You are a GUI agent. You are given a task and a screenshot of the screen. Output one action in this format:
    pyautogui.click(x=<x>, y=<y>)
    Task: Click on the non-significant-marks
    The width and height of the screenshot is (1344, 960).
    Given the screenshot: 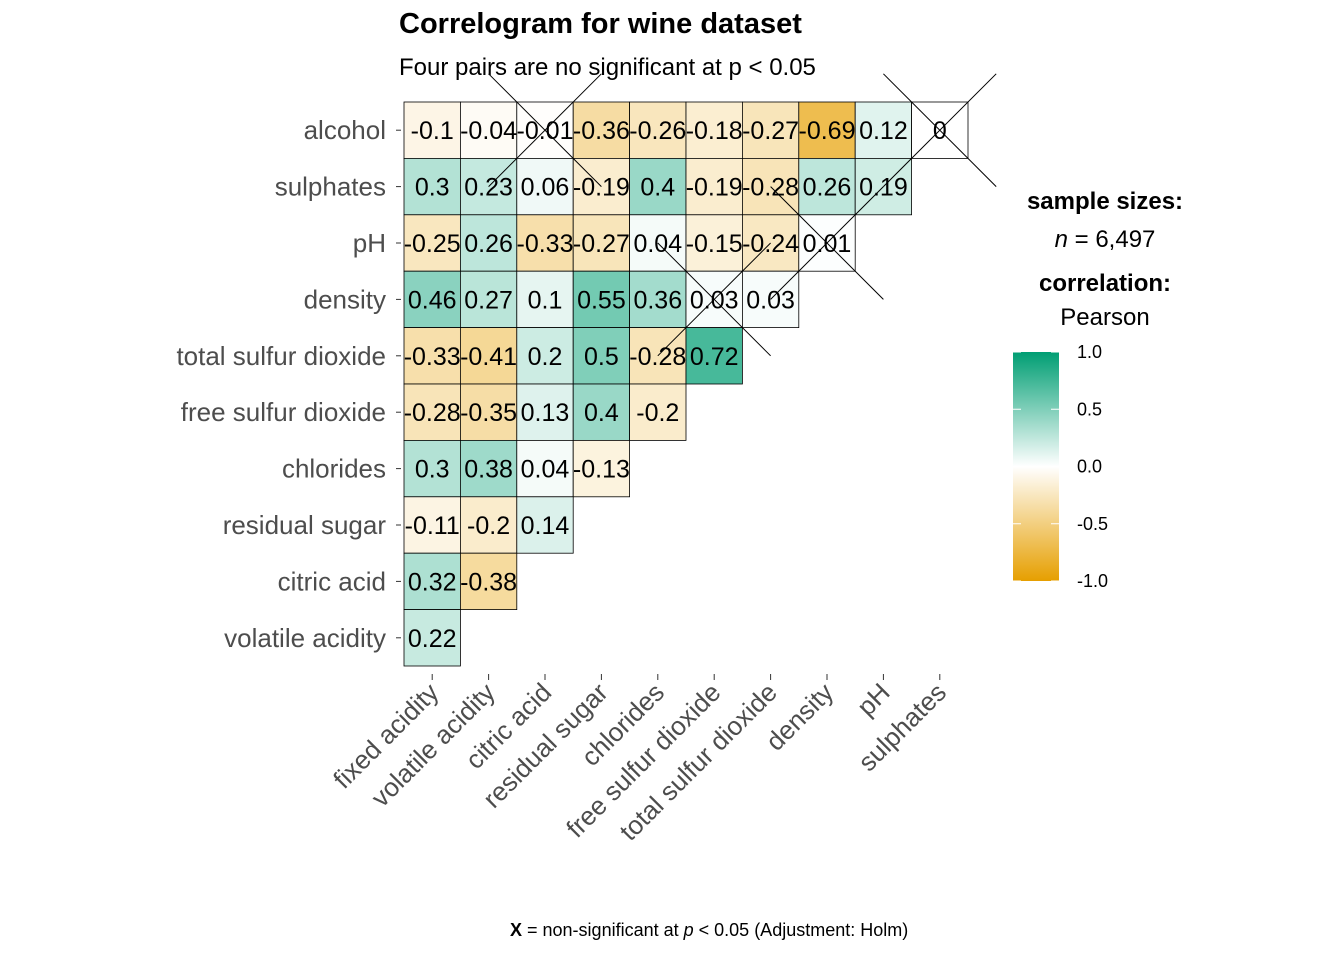 What is the action you would take?
    pyautogui.click(x=742, y=215)
    